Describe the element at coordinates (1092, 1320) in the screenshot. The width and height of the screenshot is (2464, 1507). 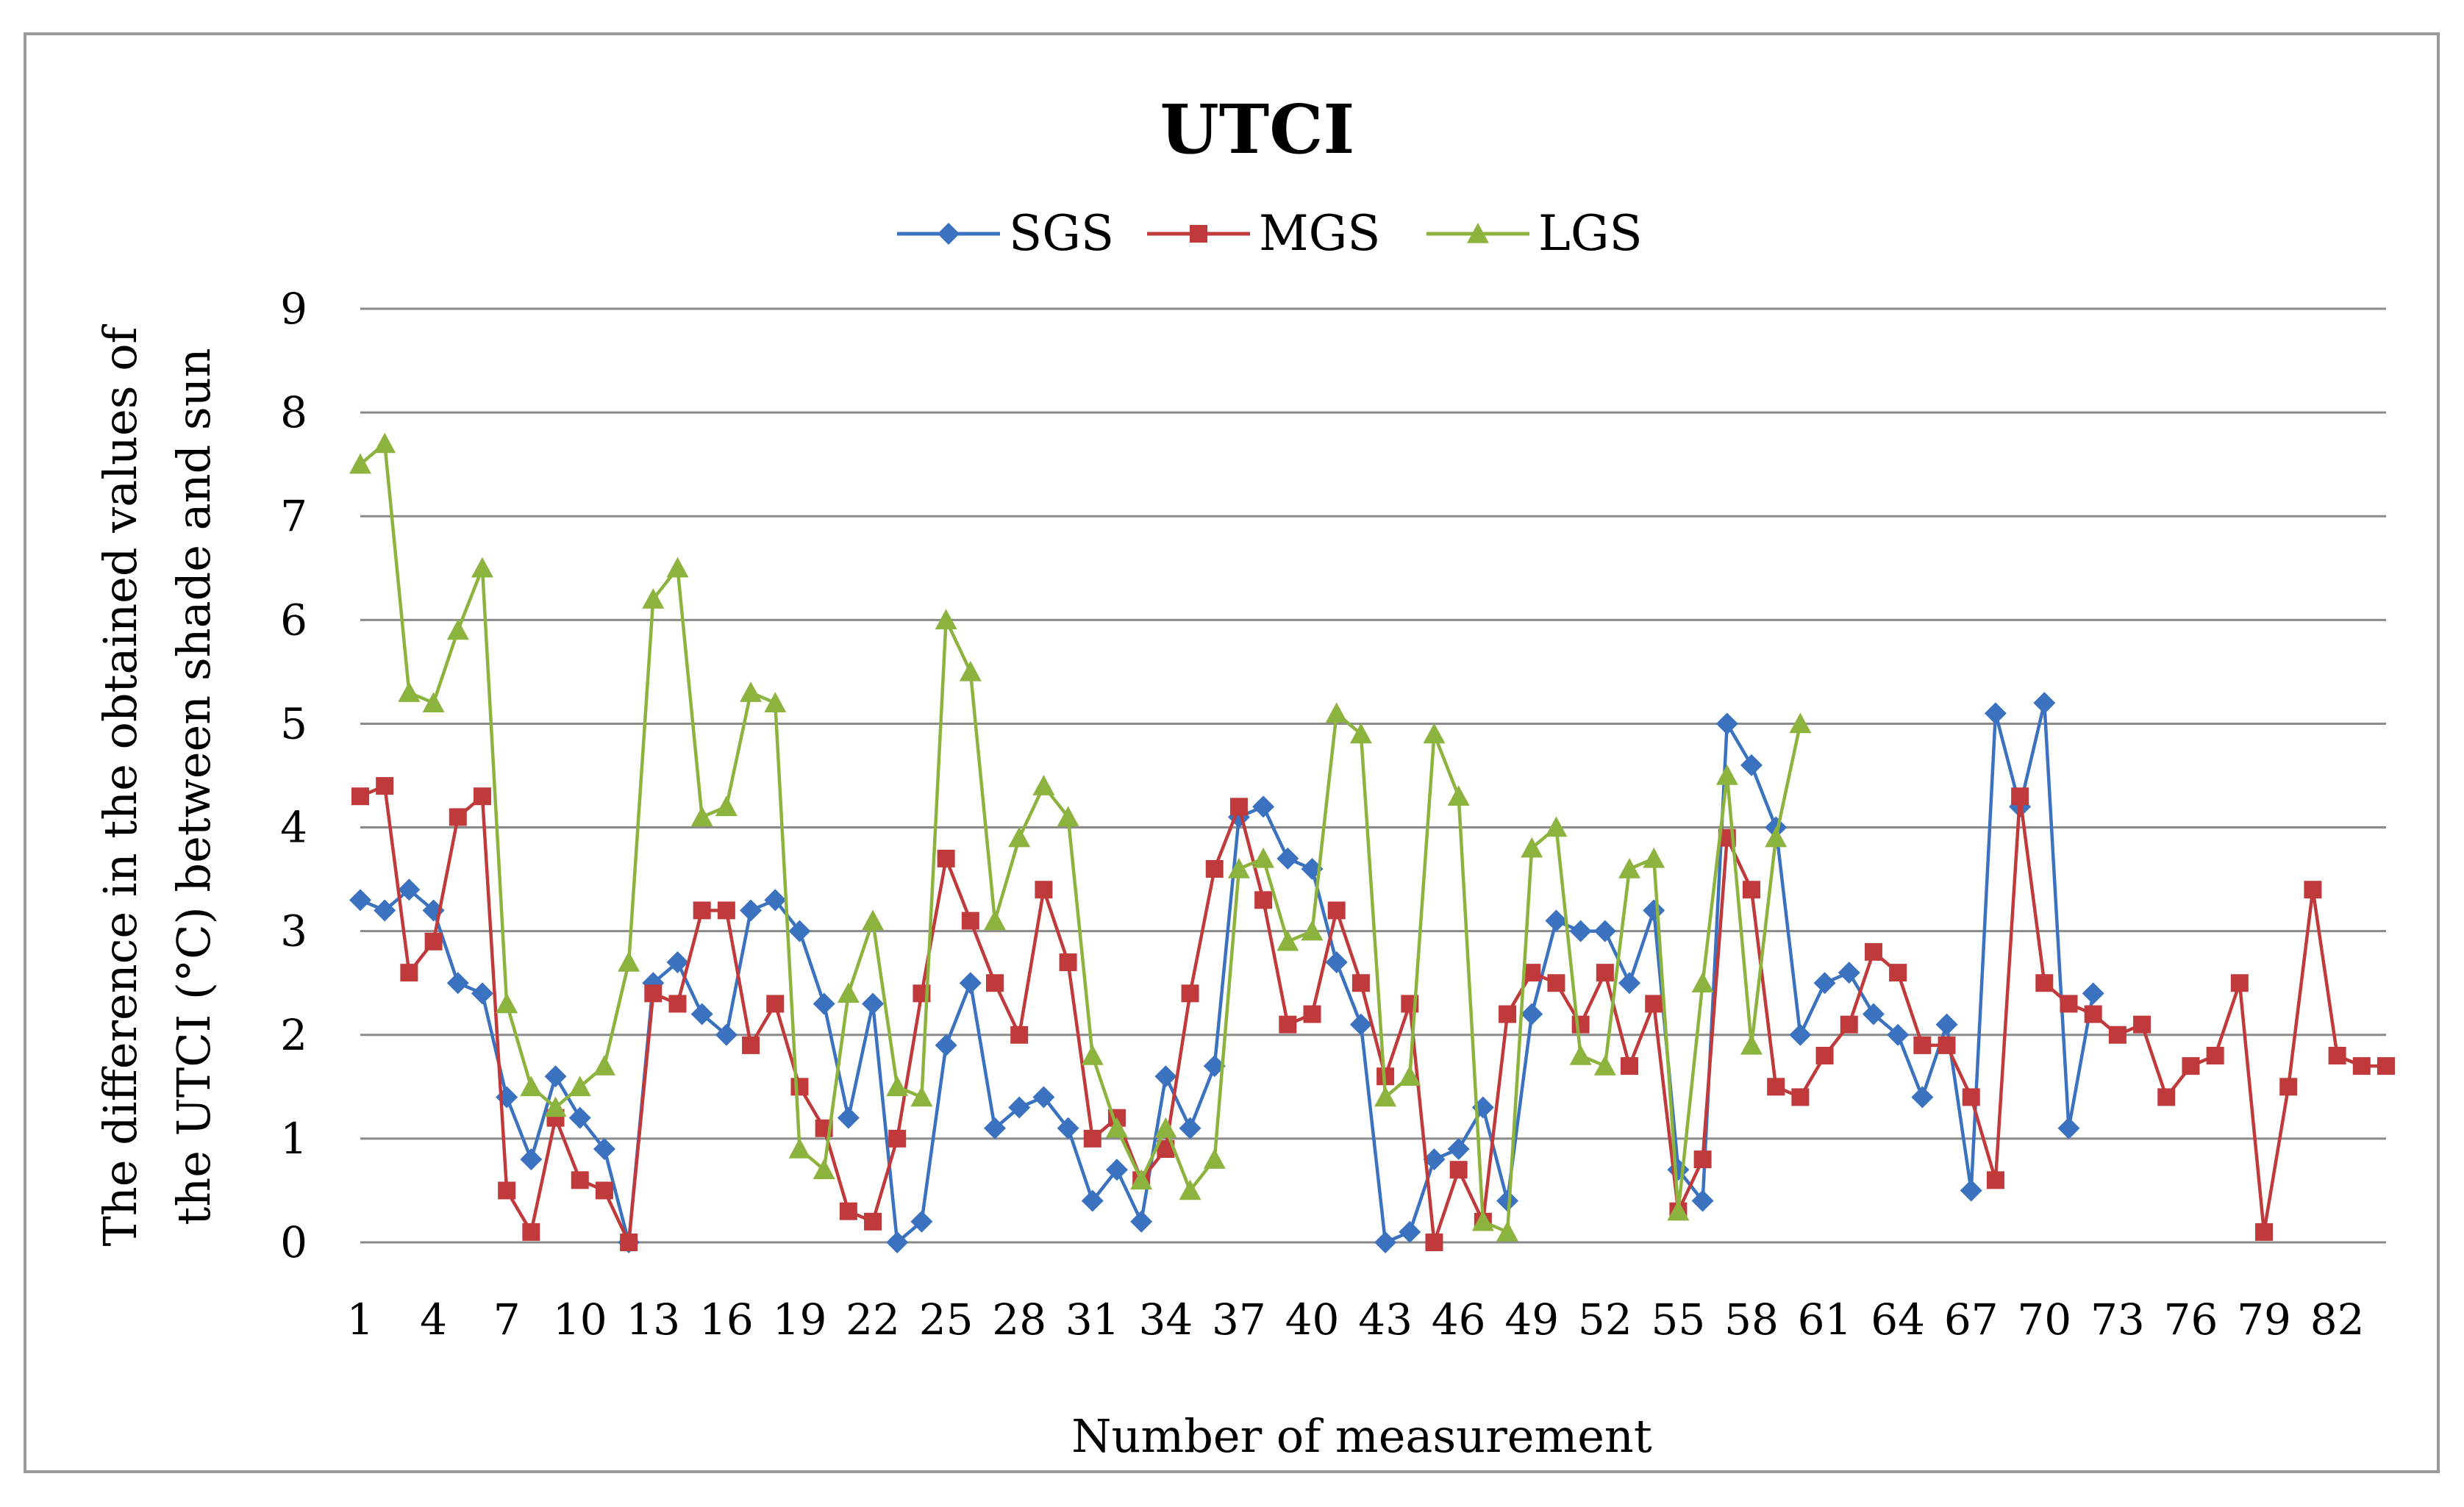
I see `x-tick-label-31: 31` at that location.